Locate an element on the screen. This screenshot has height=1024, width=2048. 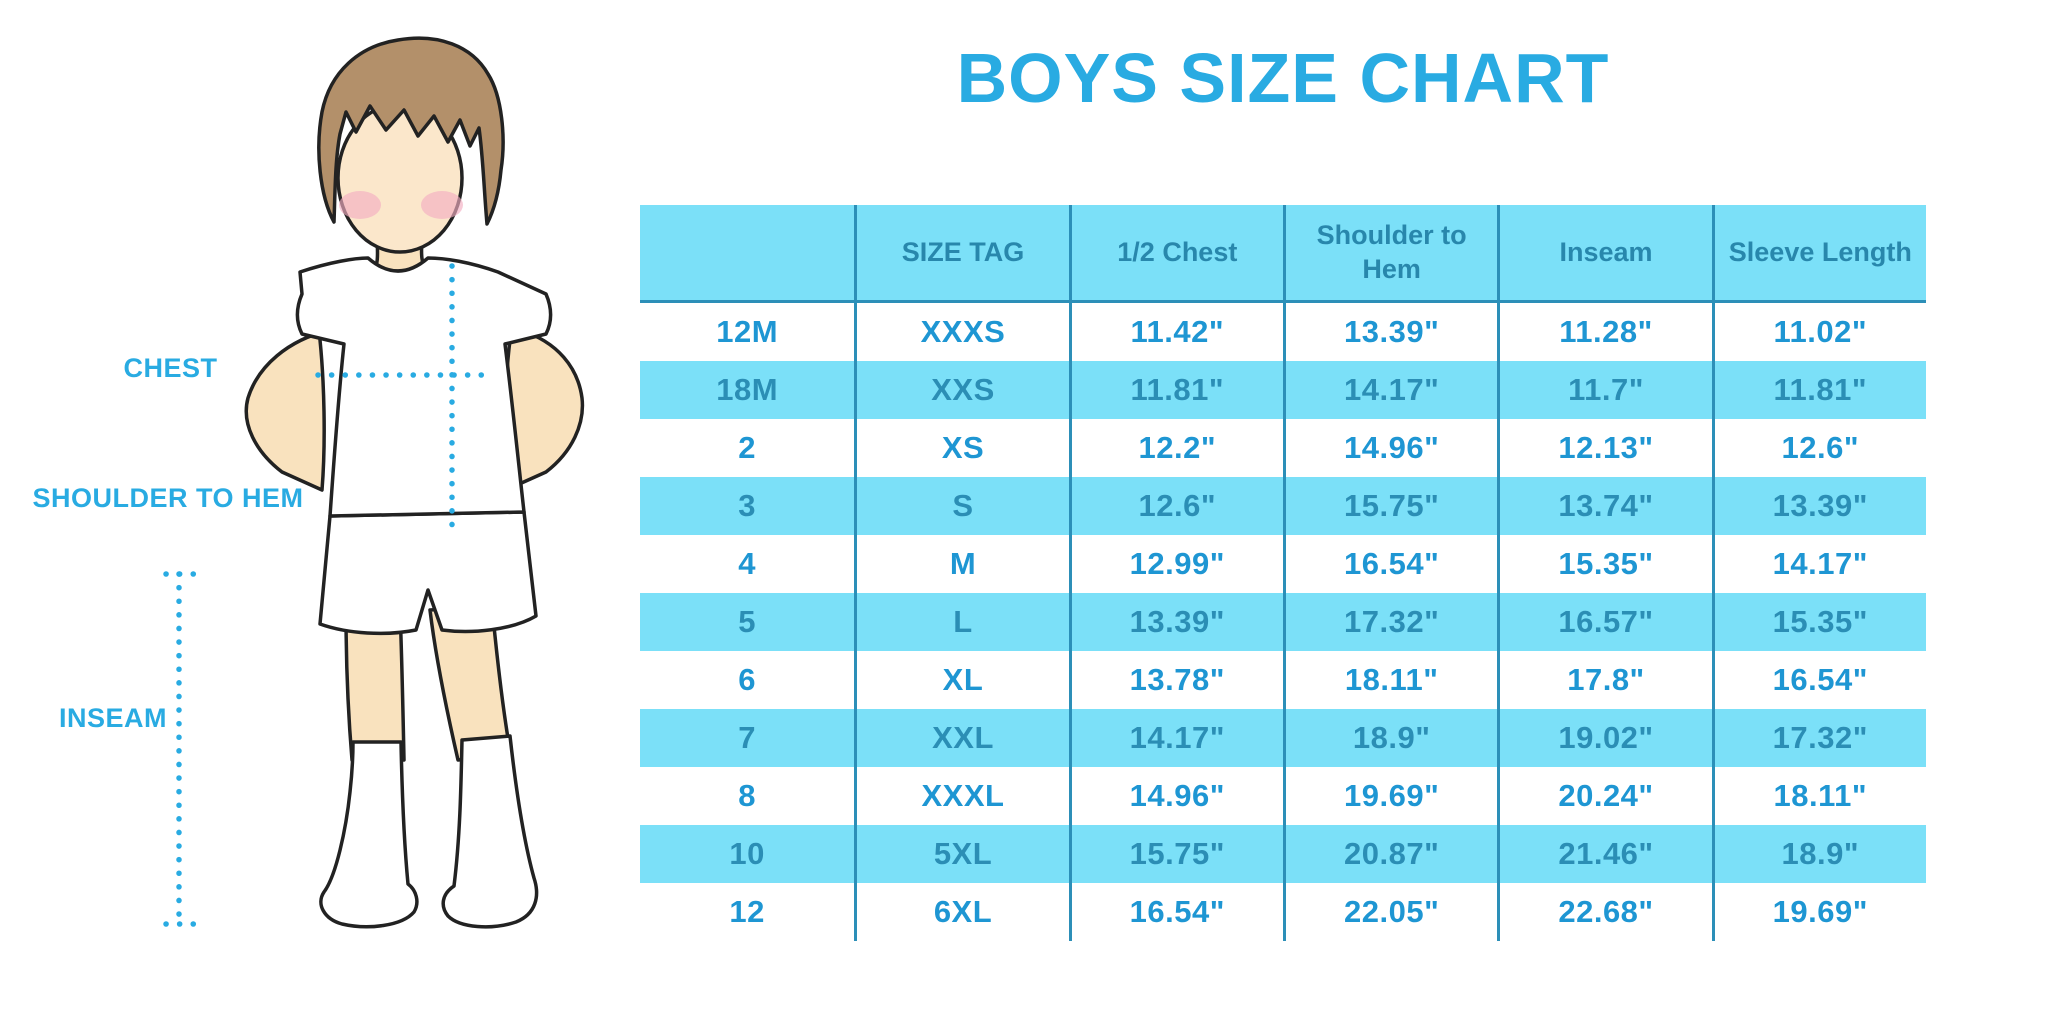
table-row: 12M XXXS 11.42" 13.39" 11.28" 11.02" is located at coordinates (1283, 332).